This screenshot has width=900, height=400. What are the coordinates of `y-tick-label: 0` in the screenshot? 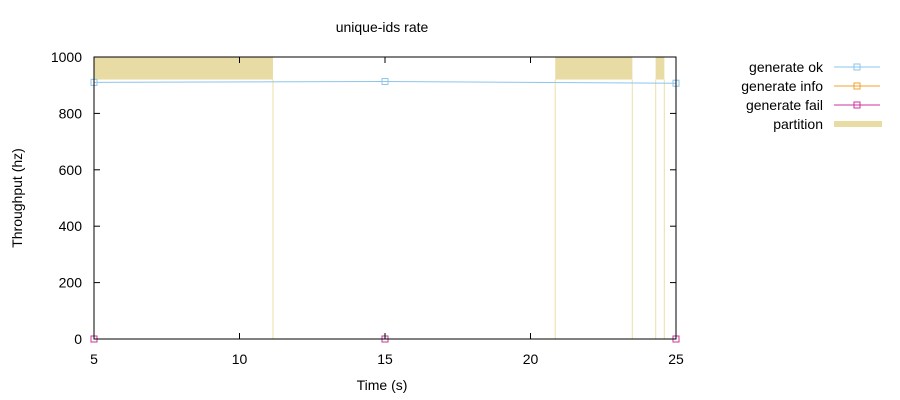 It's located at (78, 339).